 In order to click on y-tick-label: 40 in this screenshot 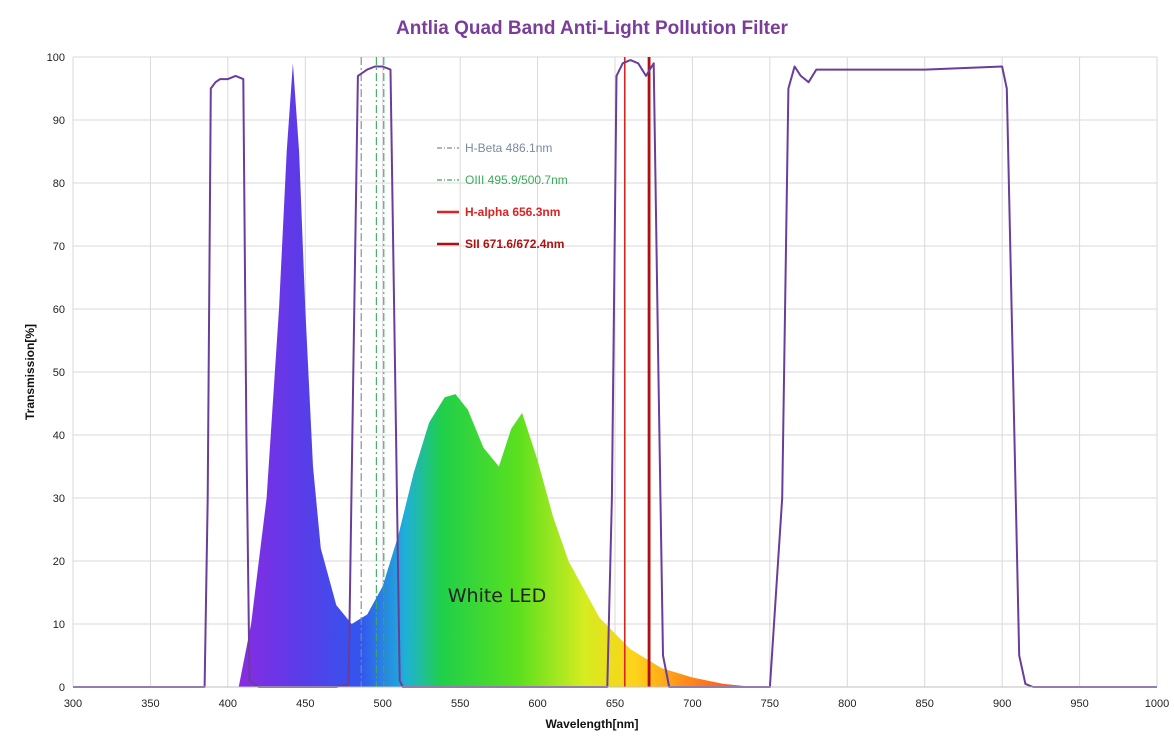, I will do `click(59, 436)`.